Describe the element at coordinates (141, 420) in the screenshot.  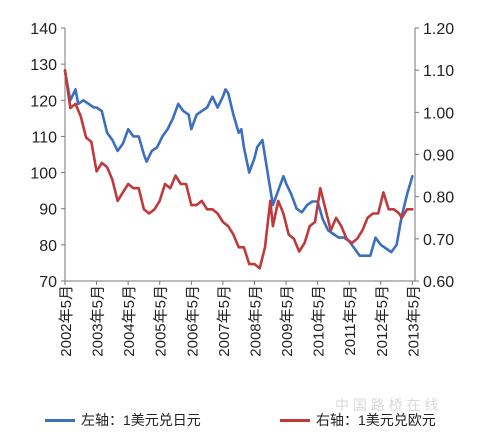
I see `legend-label-jpy: 左轴：1美元兑日元` at that location.